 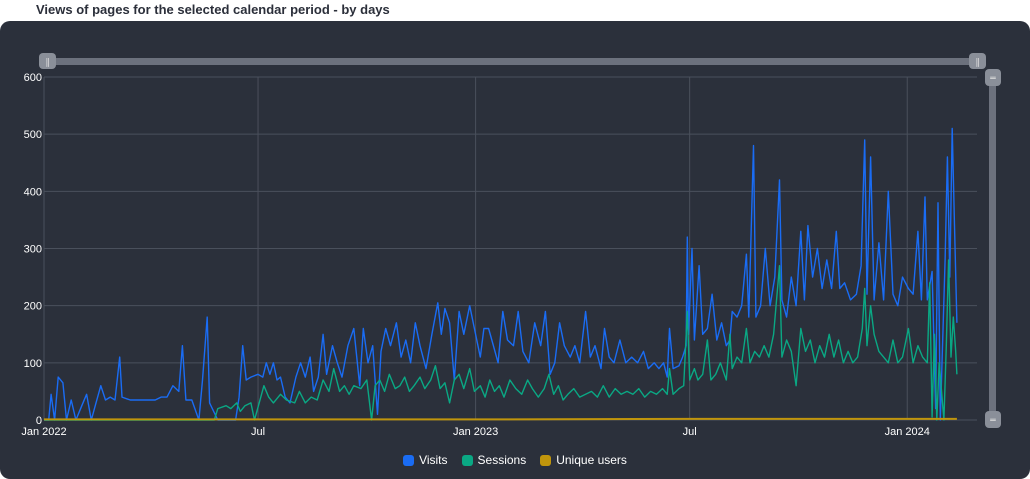 I want to click on x-tick-label-3: Jul, so click(x=690, y=432).